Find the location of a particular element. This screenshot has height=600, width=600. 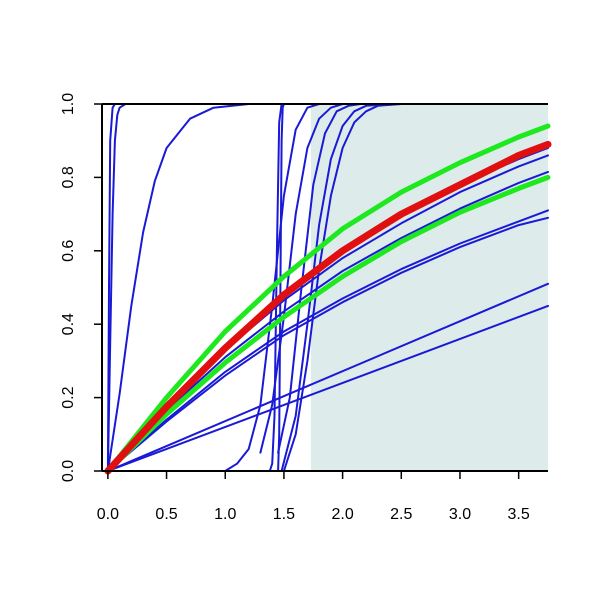

x-tick-label-8: 3.5 is located at coordinates (519, 514).